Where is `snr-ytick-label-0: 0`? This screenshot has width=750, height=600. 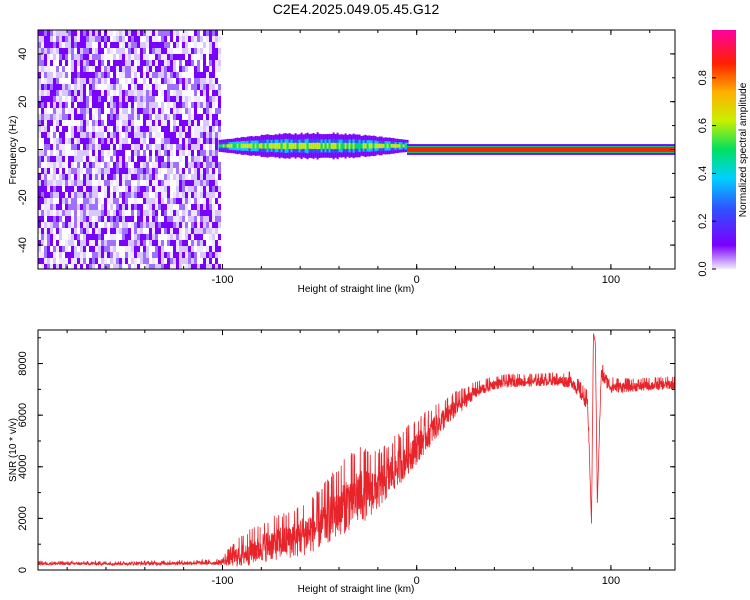 snr-ytick-label-0: 0 is located at coordinates (23, 570).